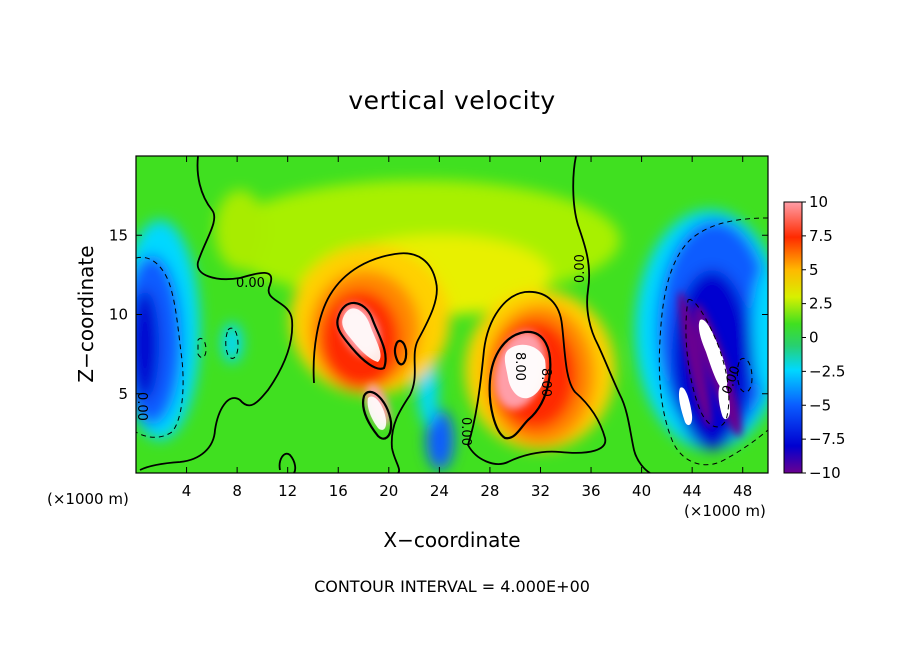 This screenshot has width=904, height=654. I want to click on colorbar-label-5: −2.5, so click(827, 371).